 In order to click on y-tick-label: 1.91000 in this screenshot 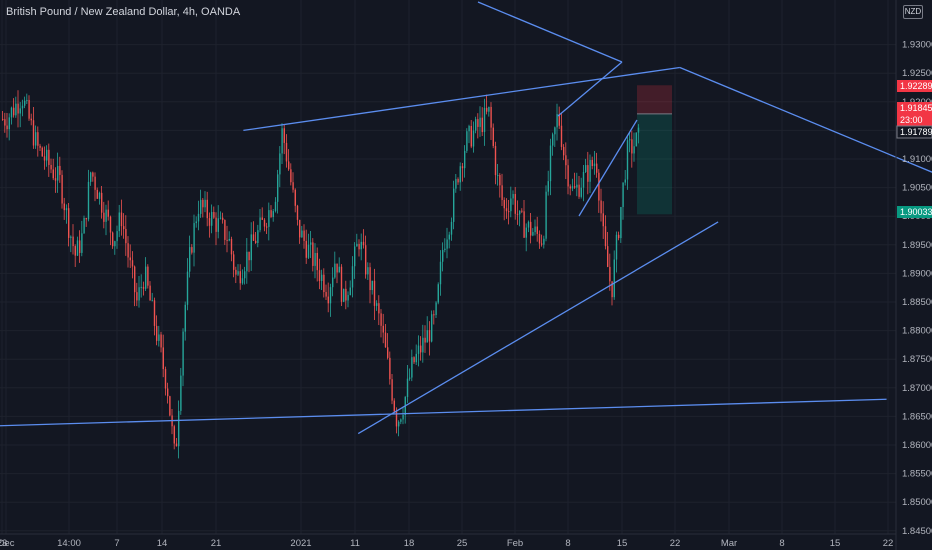, I will do `click(917, 159)`.